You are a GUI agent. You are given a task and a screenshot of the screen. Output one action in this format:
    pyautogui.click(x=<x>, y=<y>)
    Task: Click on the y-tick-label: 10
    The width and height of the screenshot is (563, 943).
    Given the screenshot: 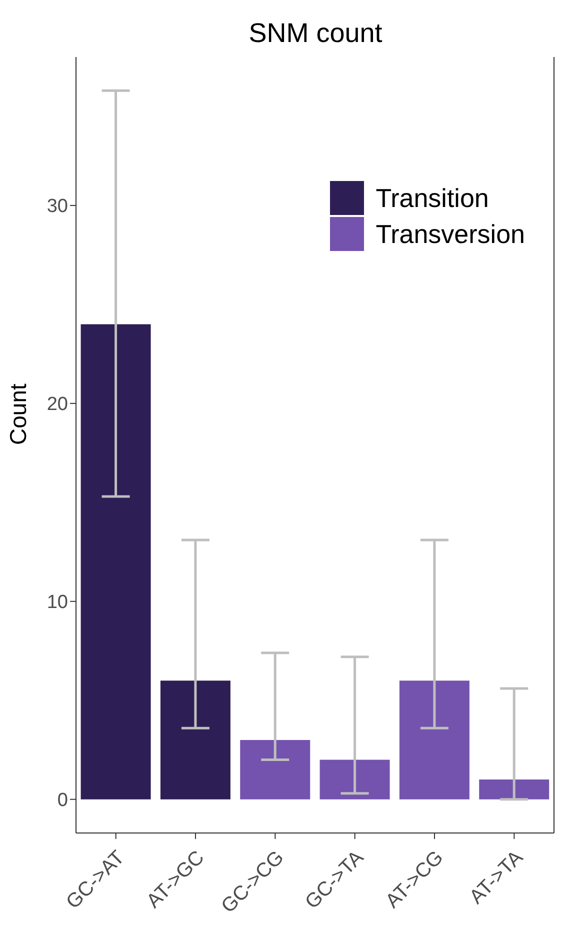 What is the action you would take?
    pyautogui.click(x=57, y=603)
    